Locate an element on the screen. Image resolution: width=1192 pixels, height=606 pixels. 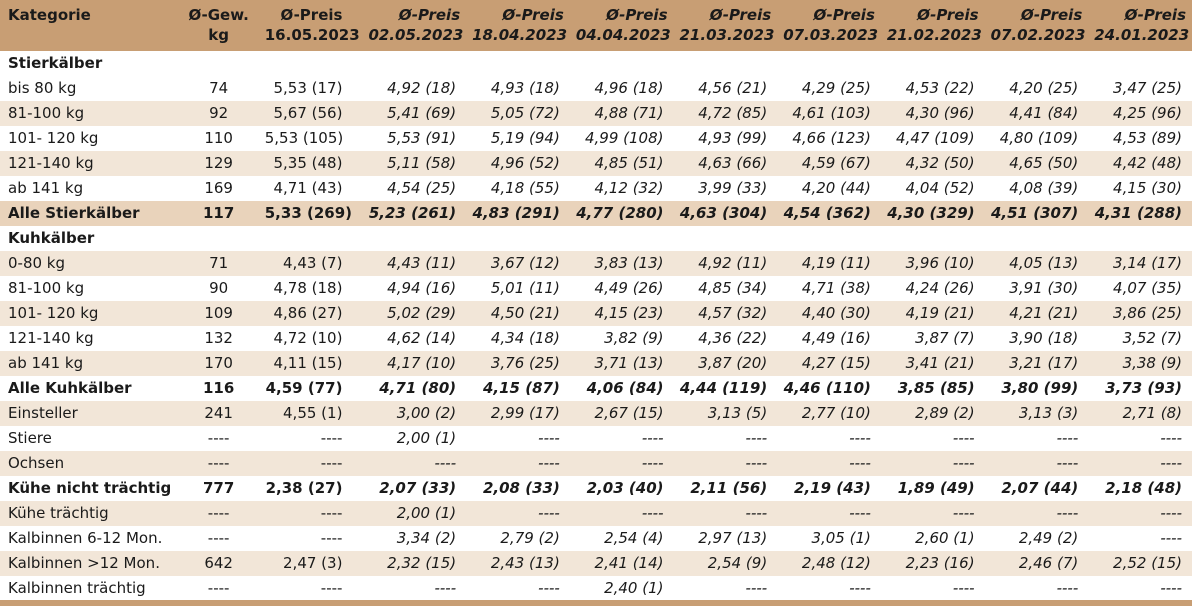
price-cell: 4,78 (18) is located at coordinates (310, 288).